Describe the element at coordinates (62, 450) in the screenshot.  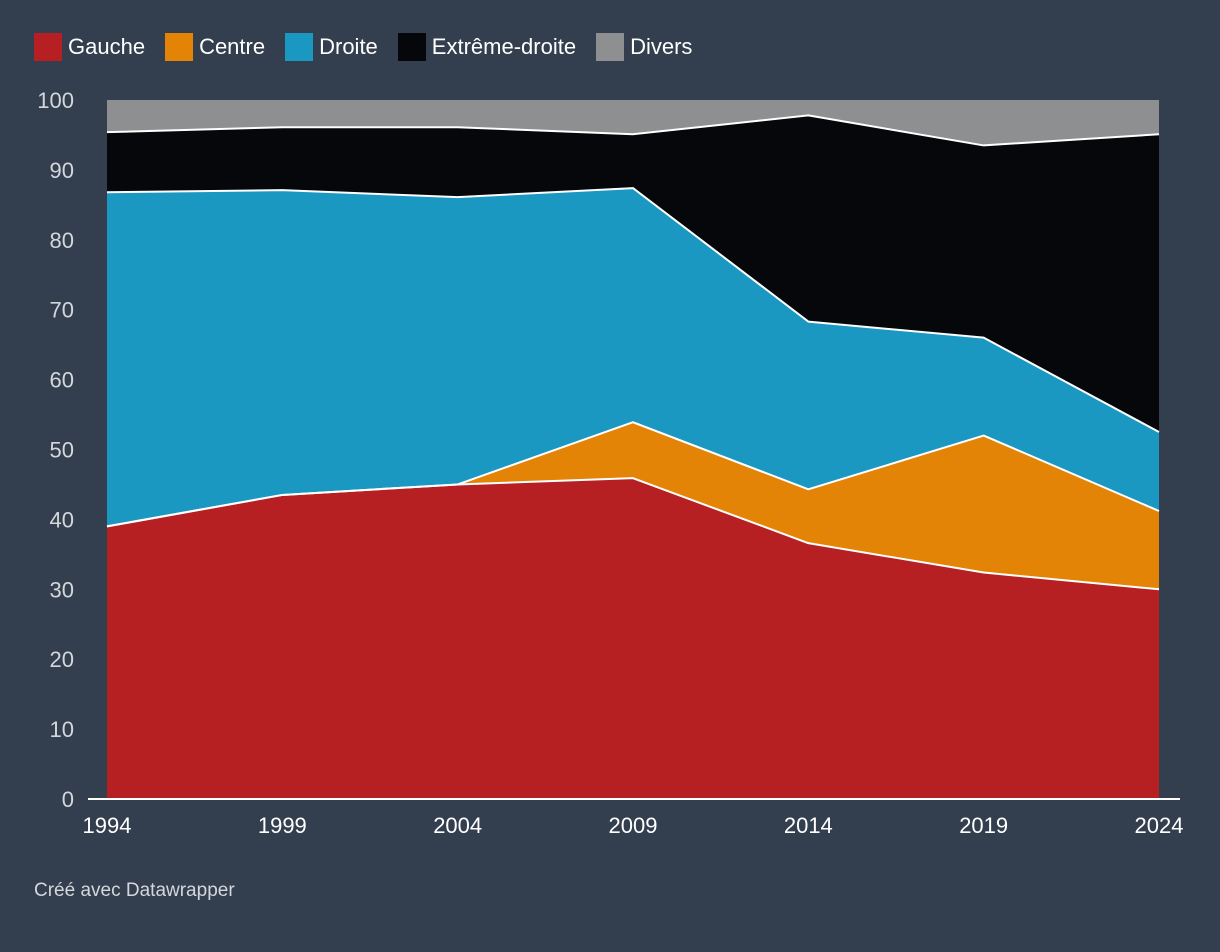
I see `y-tick-label: 50` at that location.